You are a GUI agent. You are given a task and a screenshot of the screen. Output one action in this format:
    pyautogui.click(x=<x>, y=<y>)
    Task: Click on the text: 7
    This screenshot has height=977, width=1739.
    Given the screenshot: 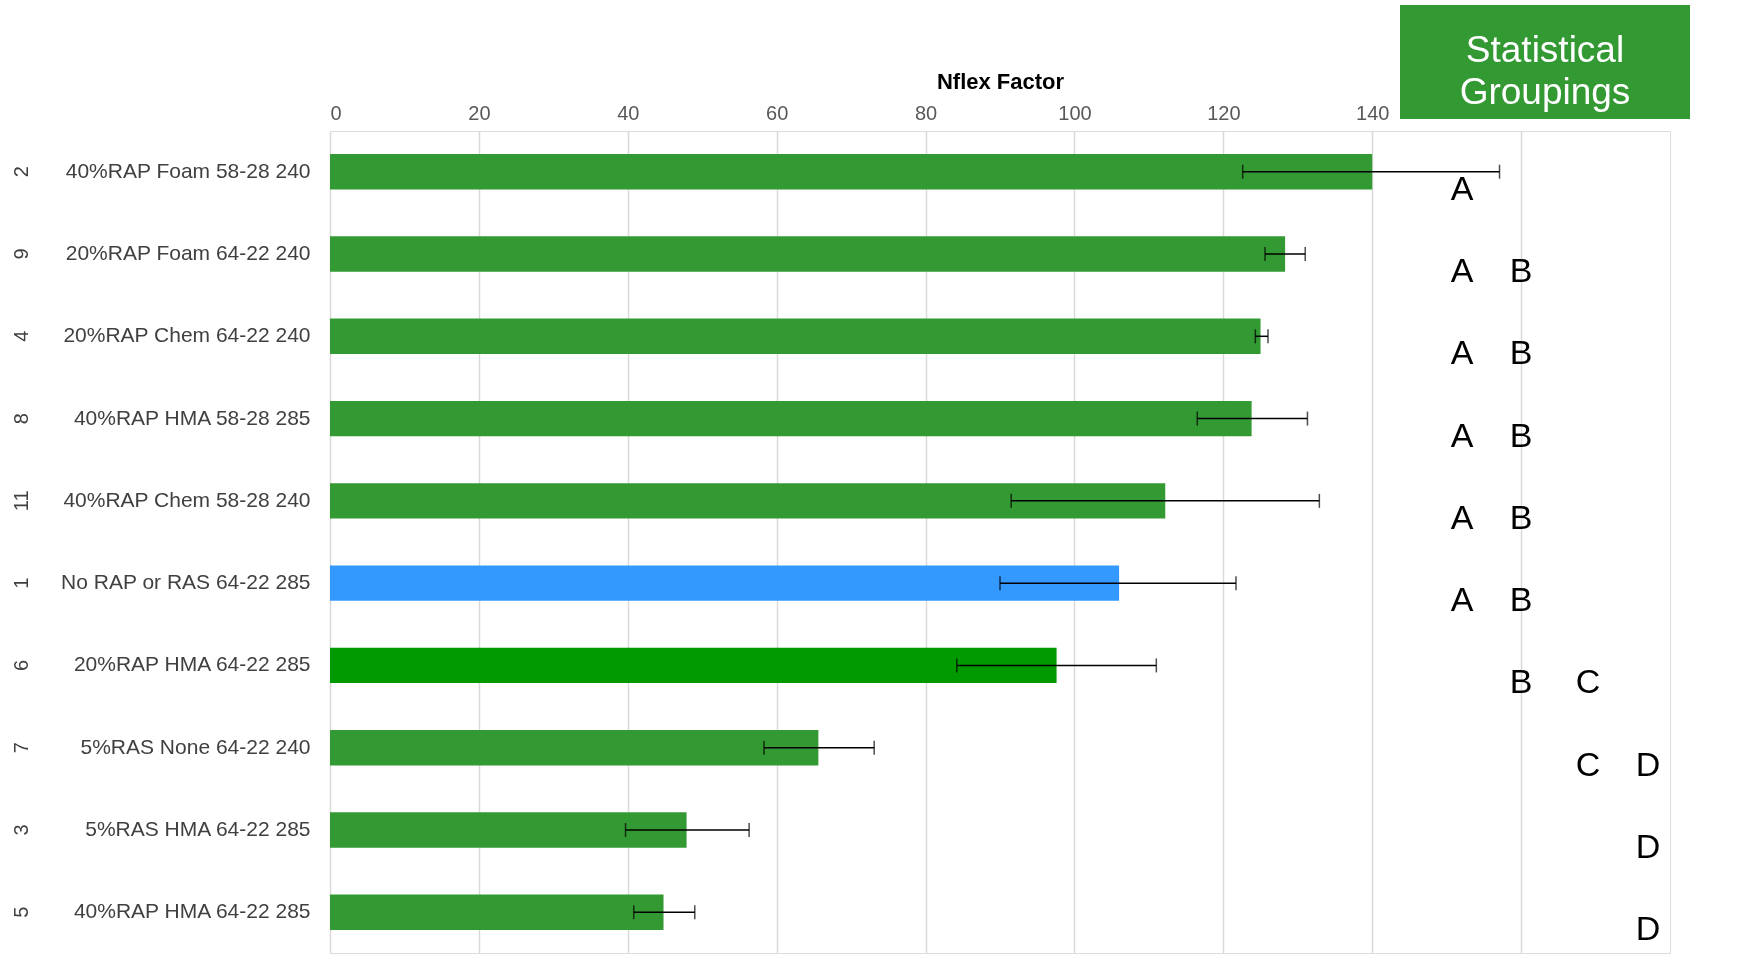 What is the action you would take?
    pyautogui.click(x=21, y=748)
    